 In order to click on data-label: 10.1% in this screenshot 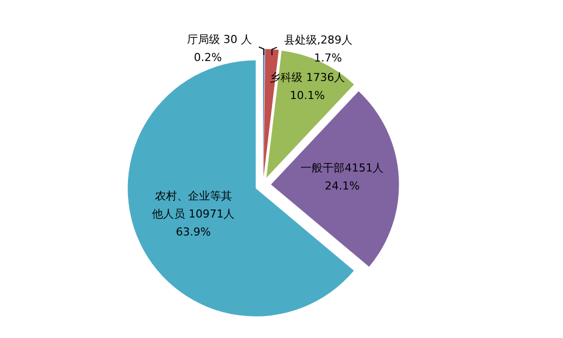, I will do `click(307, 95)`.